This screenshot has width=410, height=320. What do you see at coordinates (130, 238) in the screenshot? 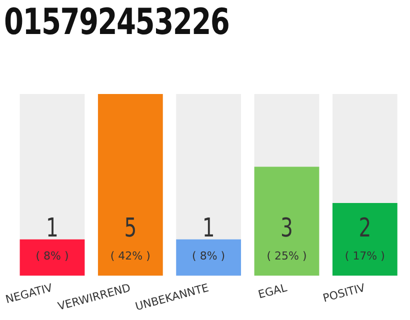
I see `data-label: 5 ( 42% )` at bounding box center [130, 238].